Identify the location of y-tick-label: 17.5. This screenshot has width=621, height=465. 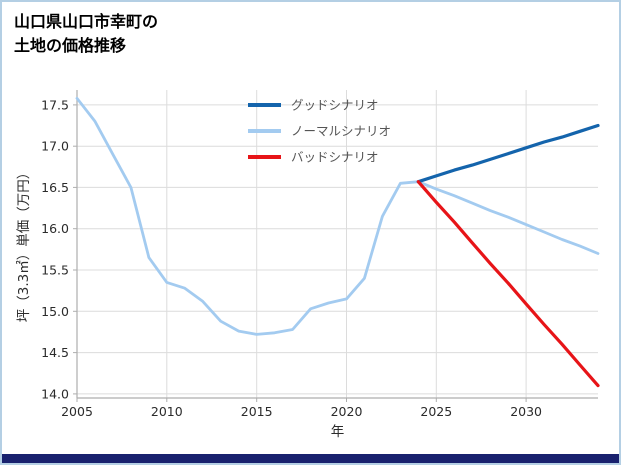
(55, 104).